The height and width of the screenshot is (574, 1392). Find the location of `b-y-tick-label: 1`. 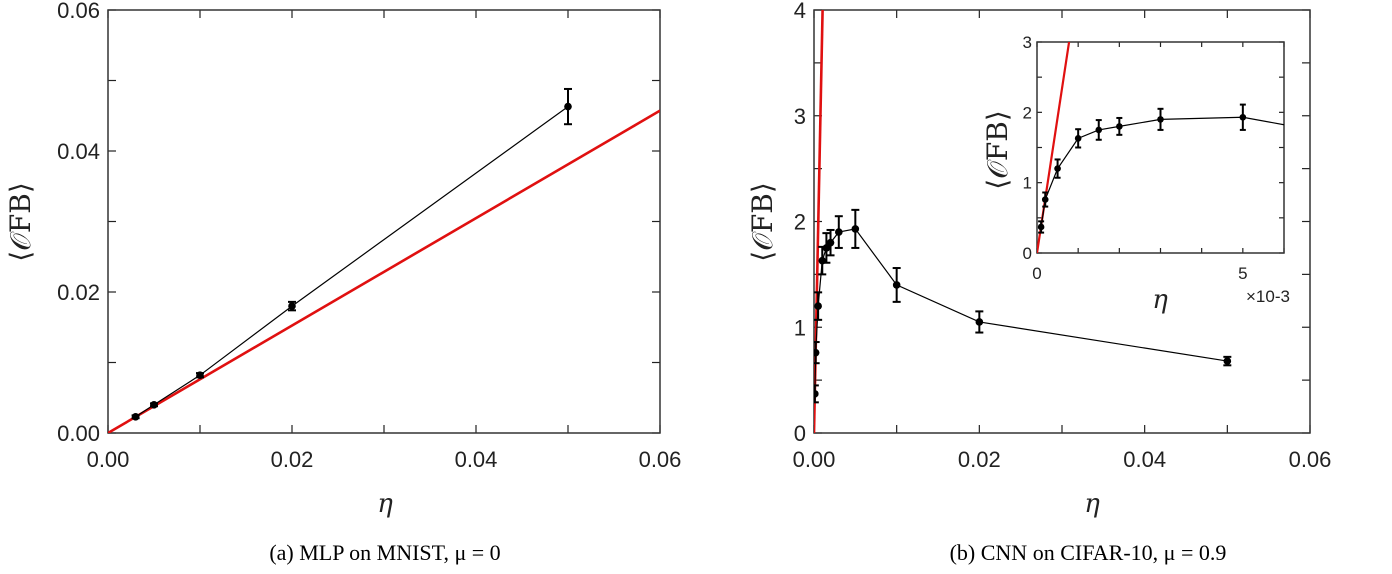

b-y-tick-label: 1 is located at coordinates (800, 327).